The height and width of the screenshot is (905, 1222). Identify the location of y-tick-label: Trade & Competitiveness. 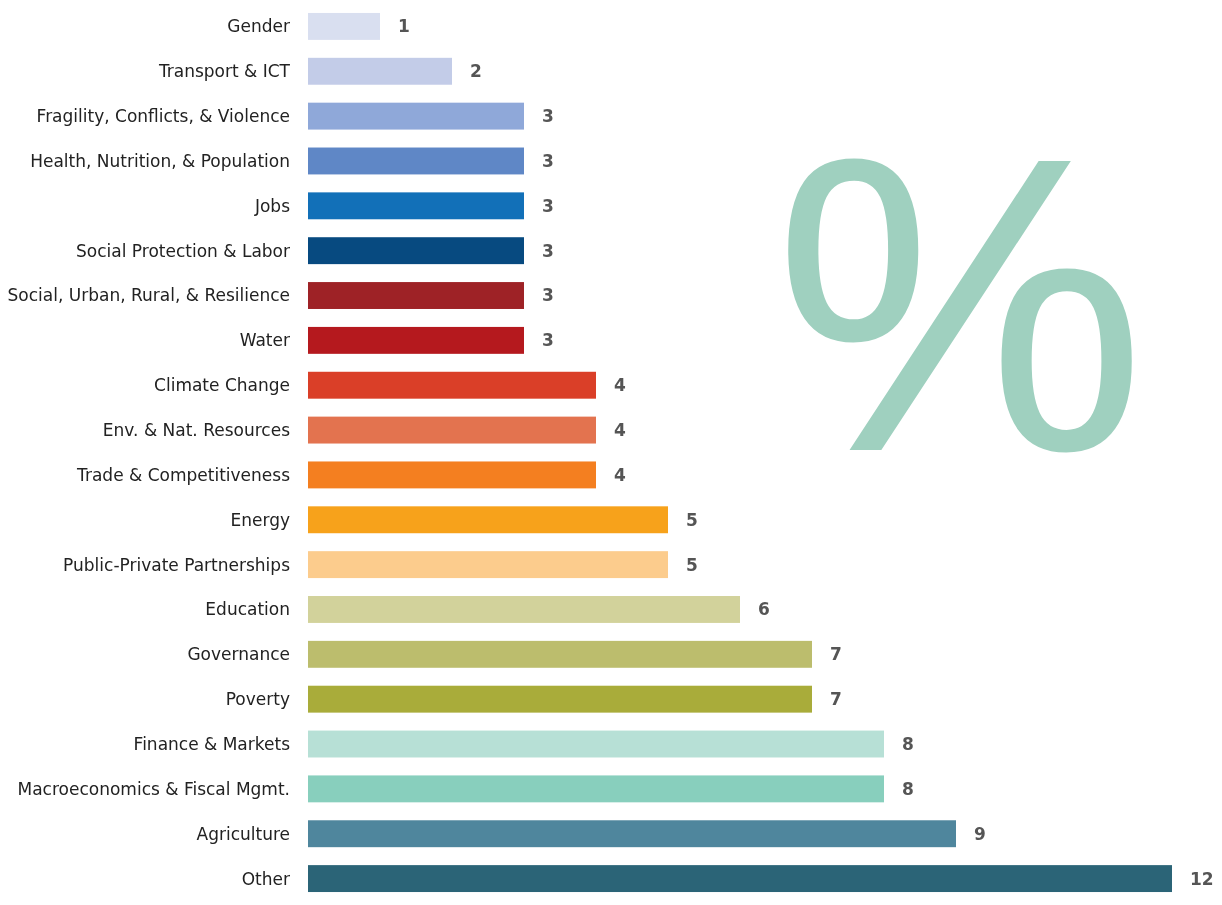
(183, 474).